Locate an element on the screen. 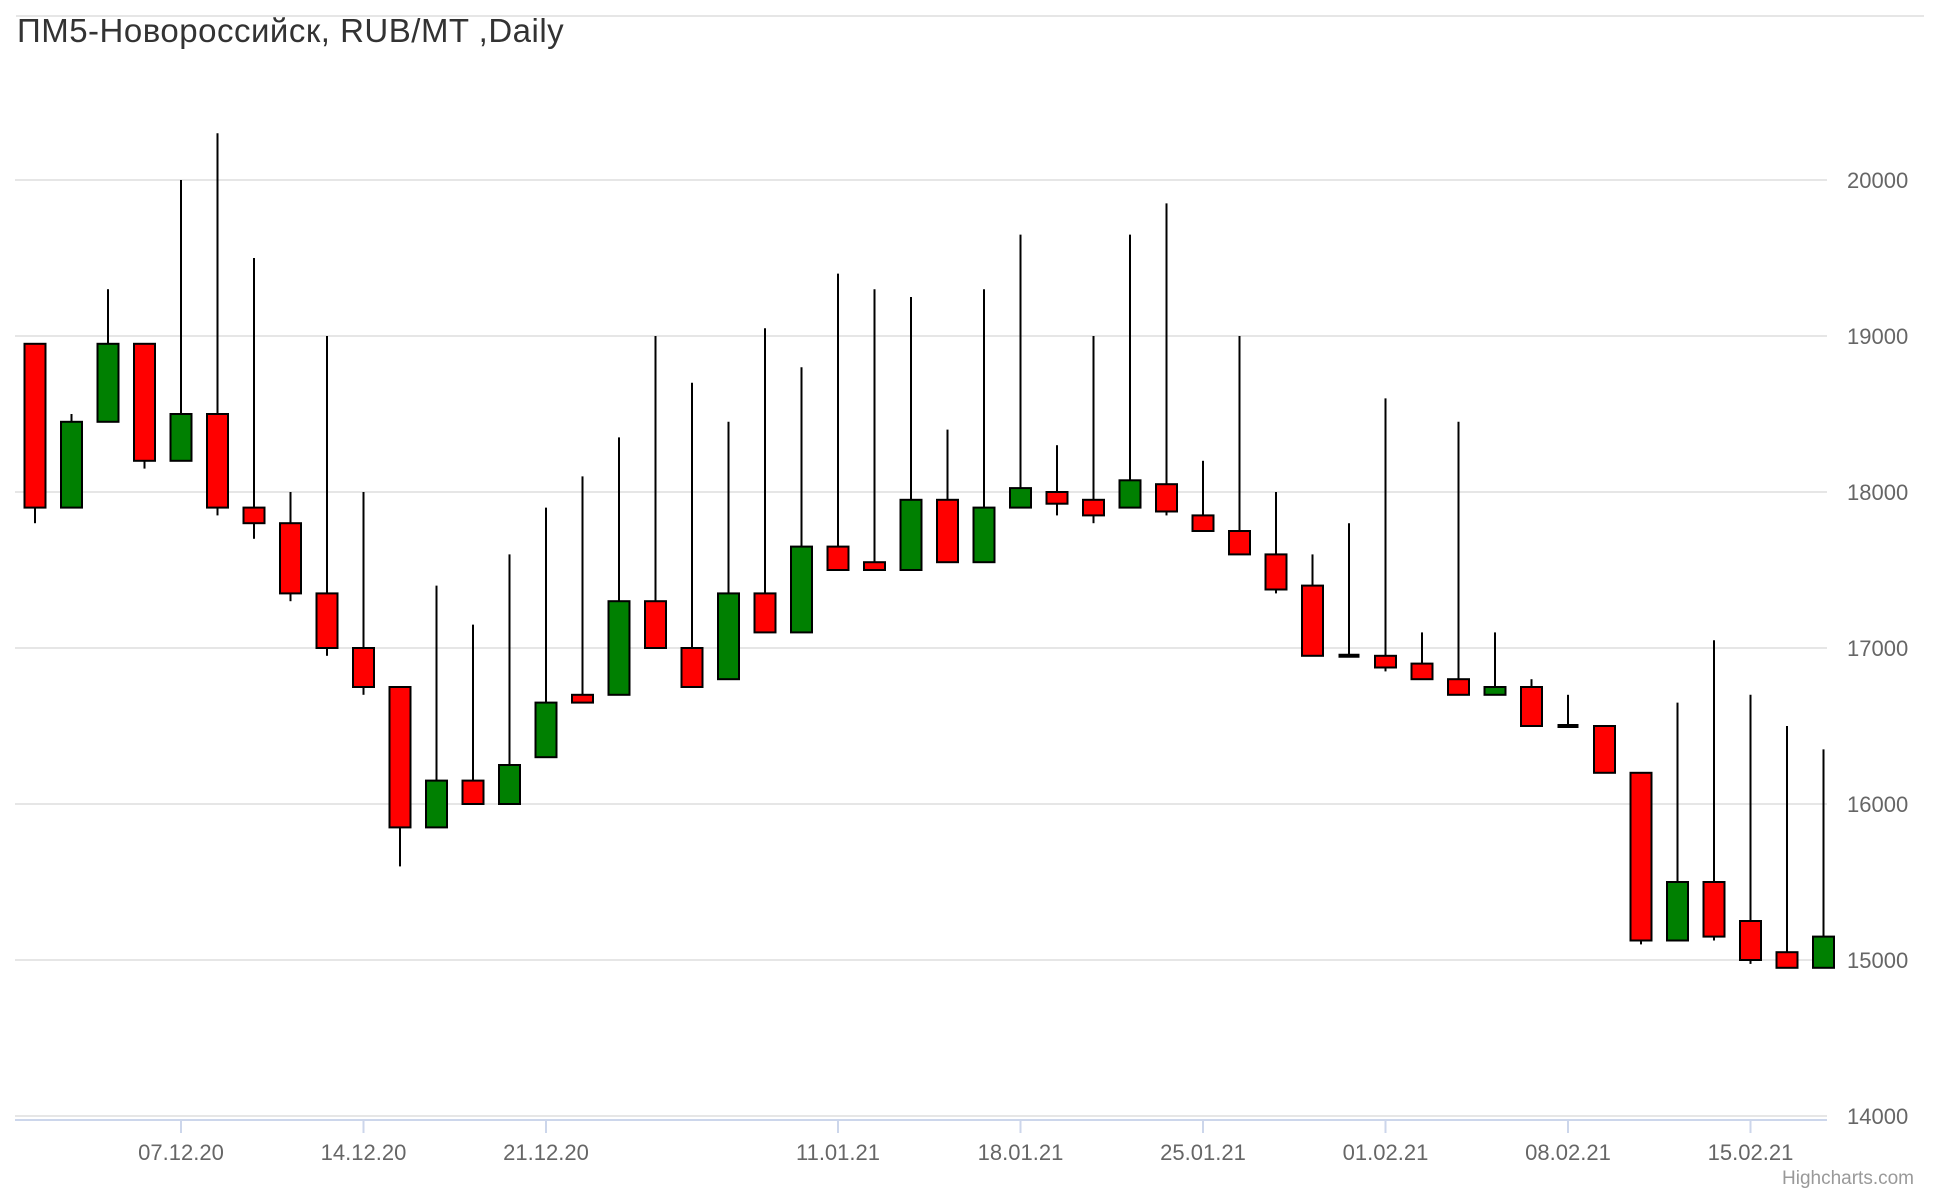 Image resolution: width=1940 pixels, height=1200 pixels. y-axis-label-15000: 15000 is located at coordinates (1877, 960).